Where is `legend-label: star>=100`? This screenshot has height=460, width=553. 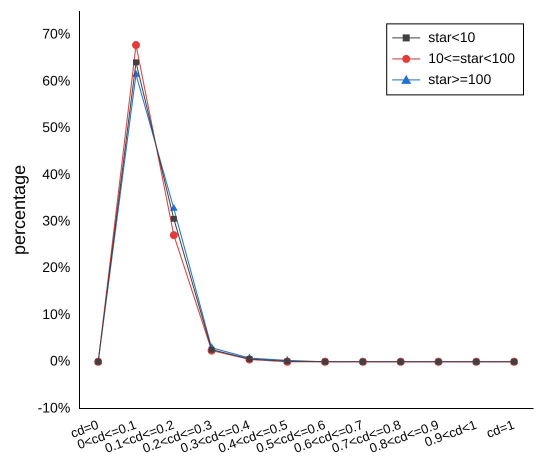 legend-label: star>=100 is located at coordinates (460, 78).